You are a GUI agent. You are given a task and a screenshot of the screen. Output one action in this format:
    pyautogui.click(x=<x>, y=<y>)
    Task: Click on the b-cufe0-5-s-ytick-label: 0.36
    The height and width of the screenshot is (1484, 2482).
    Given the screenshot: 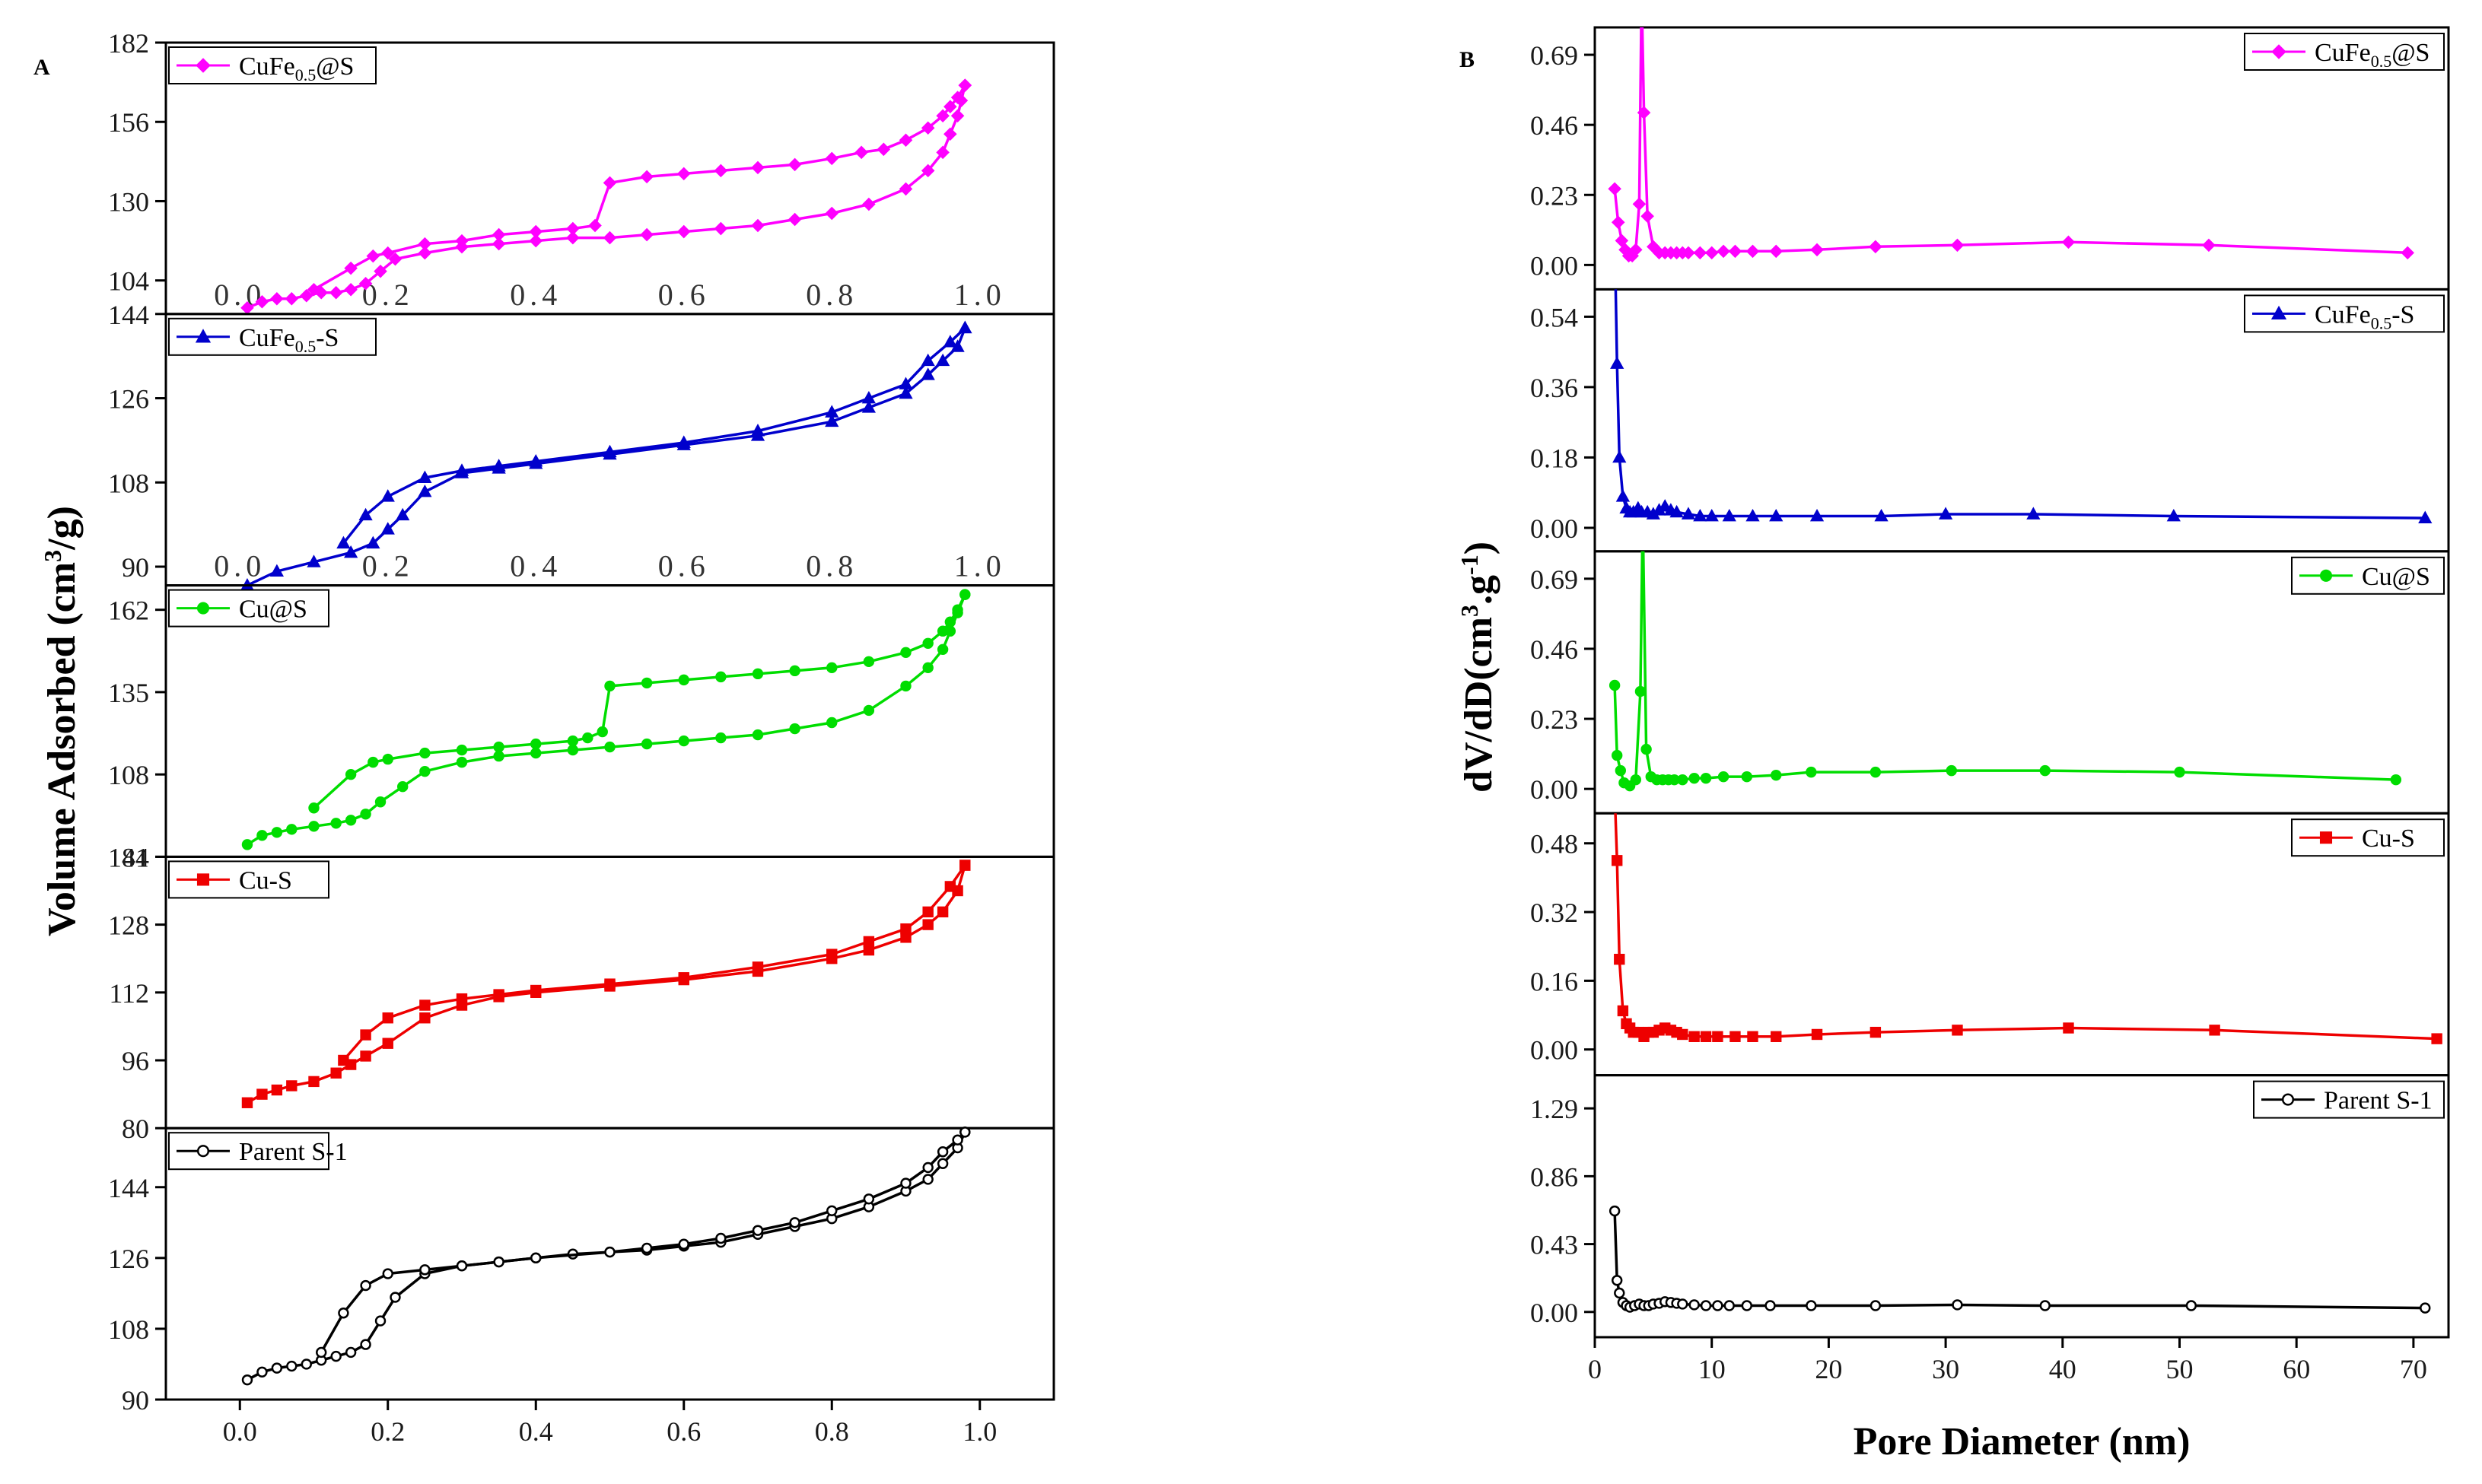 What is the action you would take?
    pyautogui.click(x=1554, y=388)
    